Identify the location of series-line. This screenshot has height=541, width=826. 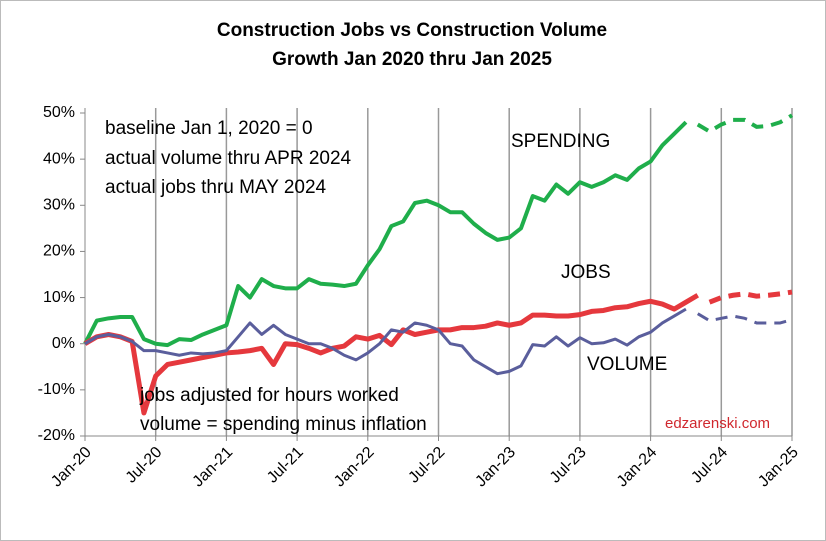
(385, 341).